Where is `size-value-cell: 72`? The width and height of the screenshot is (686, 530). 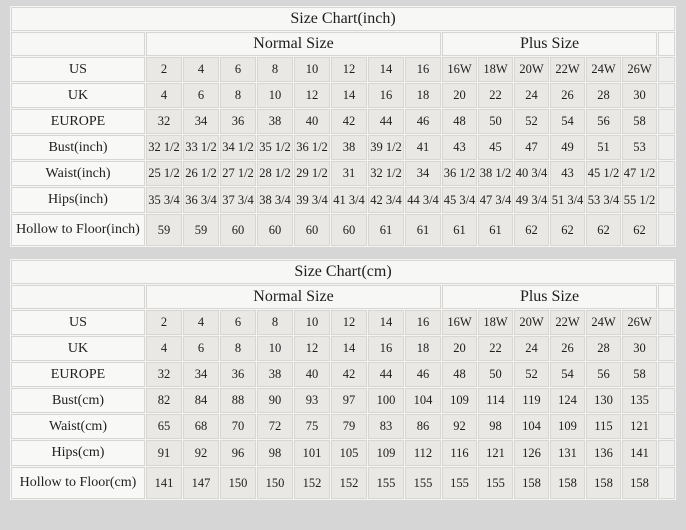
size-value-cell: 72 is located at coordinates (275, 426).